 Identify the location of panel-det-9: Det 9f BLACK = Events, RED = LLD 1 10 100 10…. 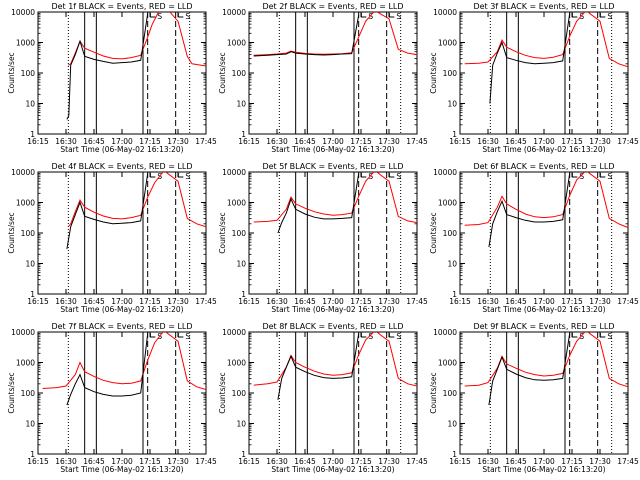
(534, 398).